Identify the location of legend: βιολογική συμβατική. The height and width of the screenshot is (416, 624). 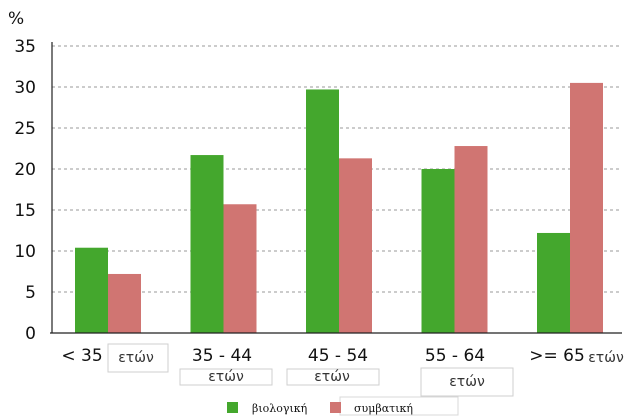
(343, 406).